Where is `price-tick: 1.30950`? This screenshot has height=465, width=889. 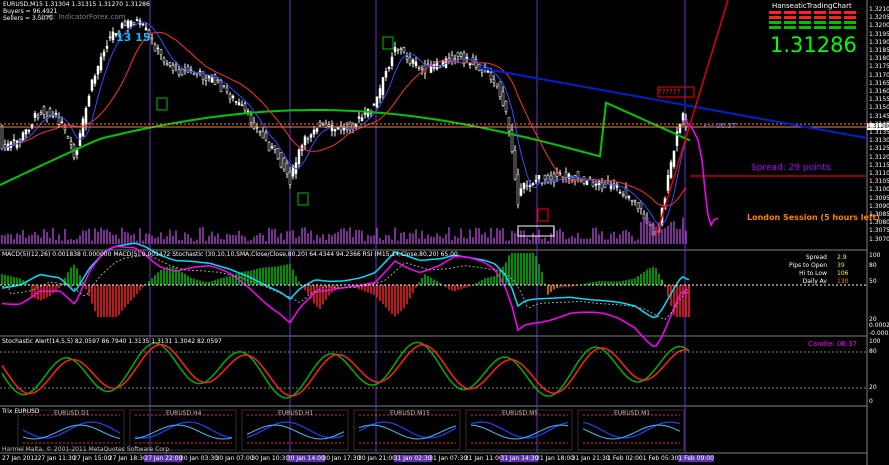
price-tick: 1.30950 is located at coordinates (879, 198).